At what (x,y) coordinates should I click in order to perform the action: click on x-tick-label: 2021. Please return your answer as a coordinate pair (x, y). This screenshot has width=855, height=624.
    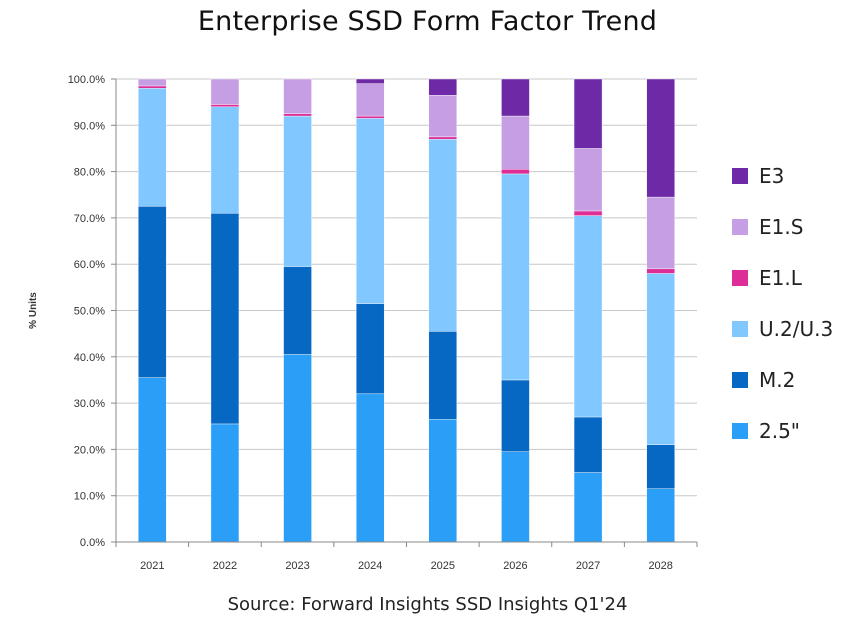
    Looking at the image, I should click on (152, 566).